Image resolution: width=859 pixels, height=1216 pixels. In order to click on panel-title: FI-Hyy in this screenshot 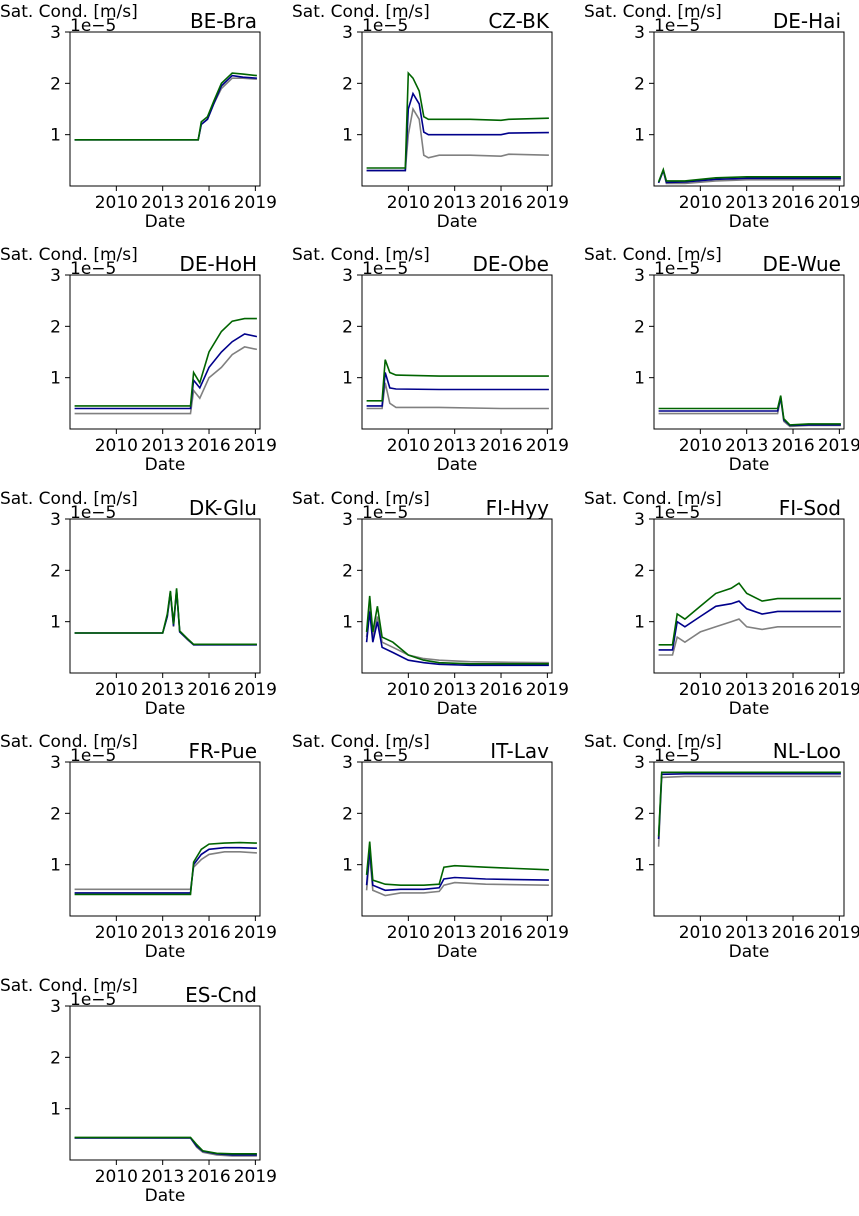, I will do `click(517, 508)`.